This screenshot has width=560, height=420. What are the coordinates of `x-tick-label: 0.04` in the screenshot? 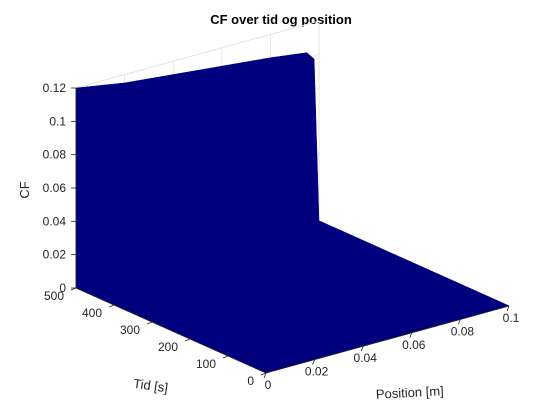 It's located at (366, 358).